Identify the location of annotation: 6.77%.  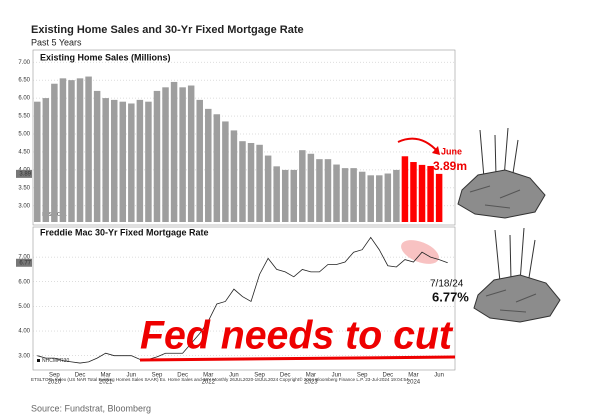
(450, 296).